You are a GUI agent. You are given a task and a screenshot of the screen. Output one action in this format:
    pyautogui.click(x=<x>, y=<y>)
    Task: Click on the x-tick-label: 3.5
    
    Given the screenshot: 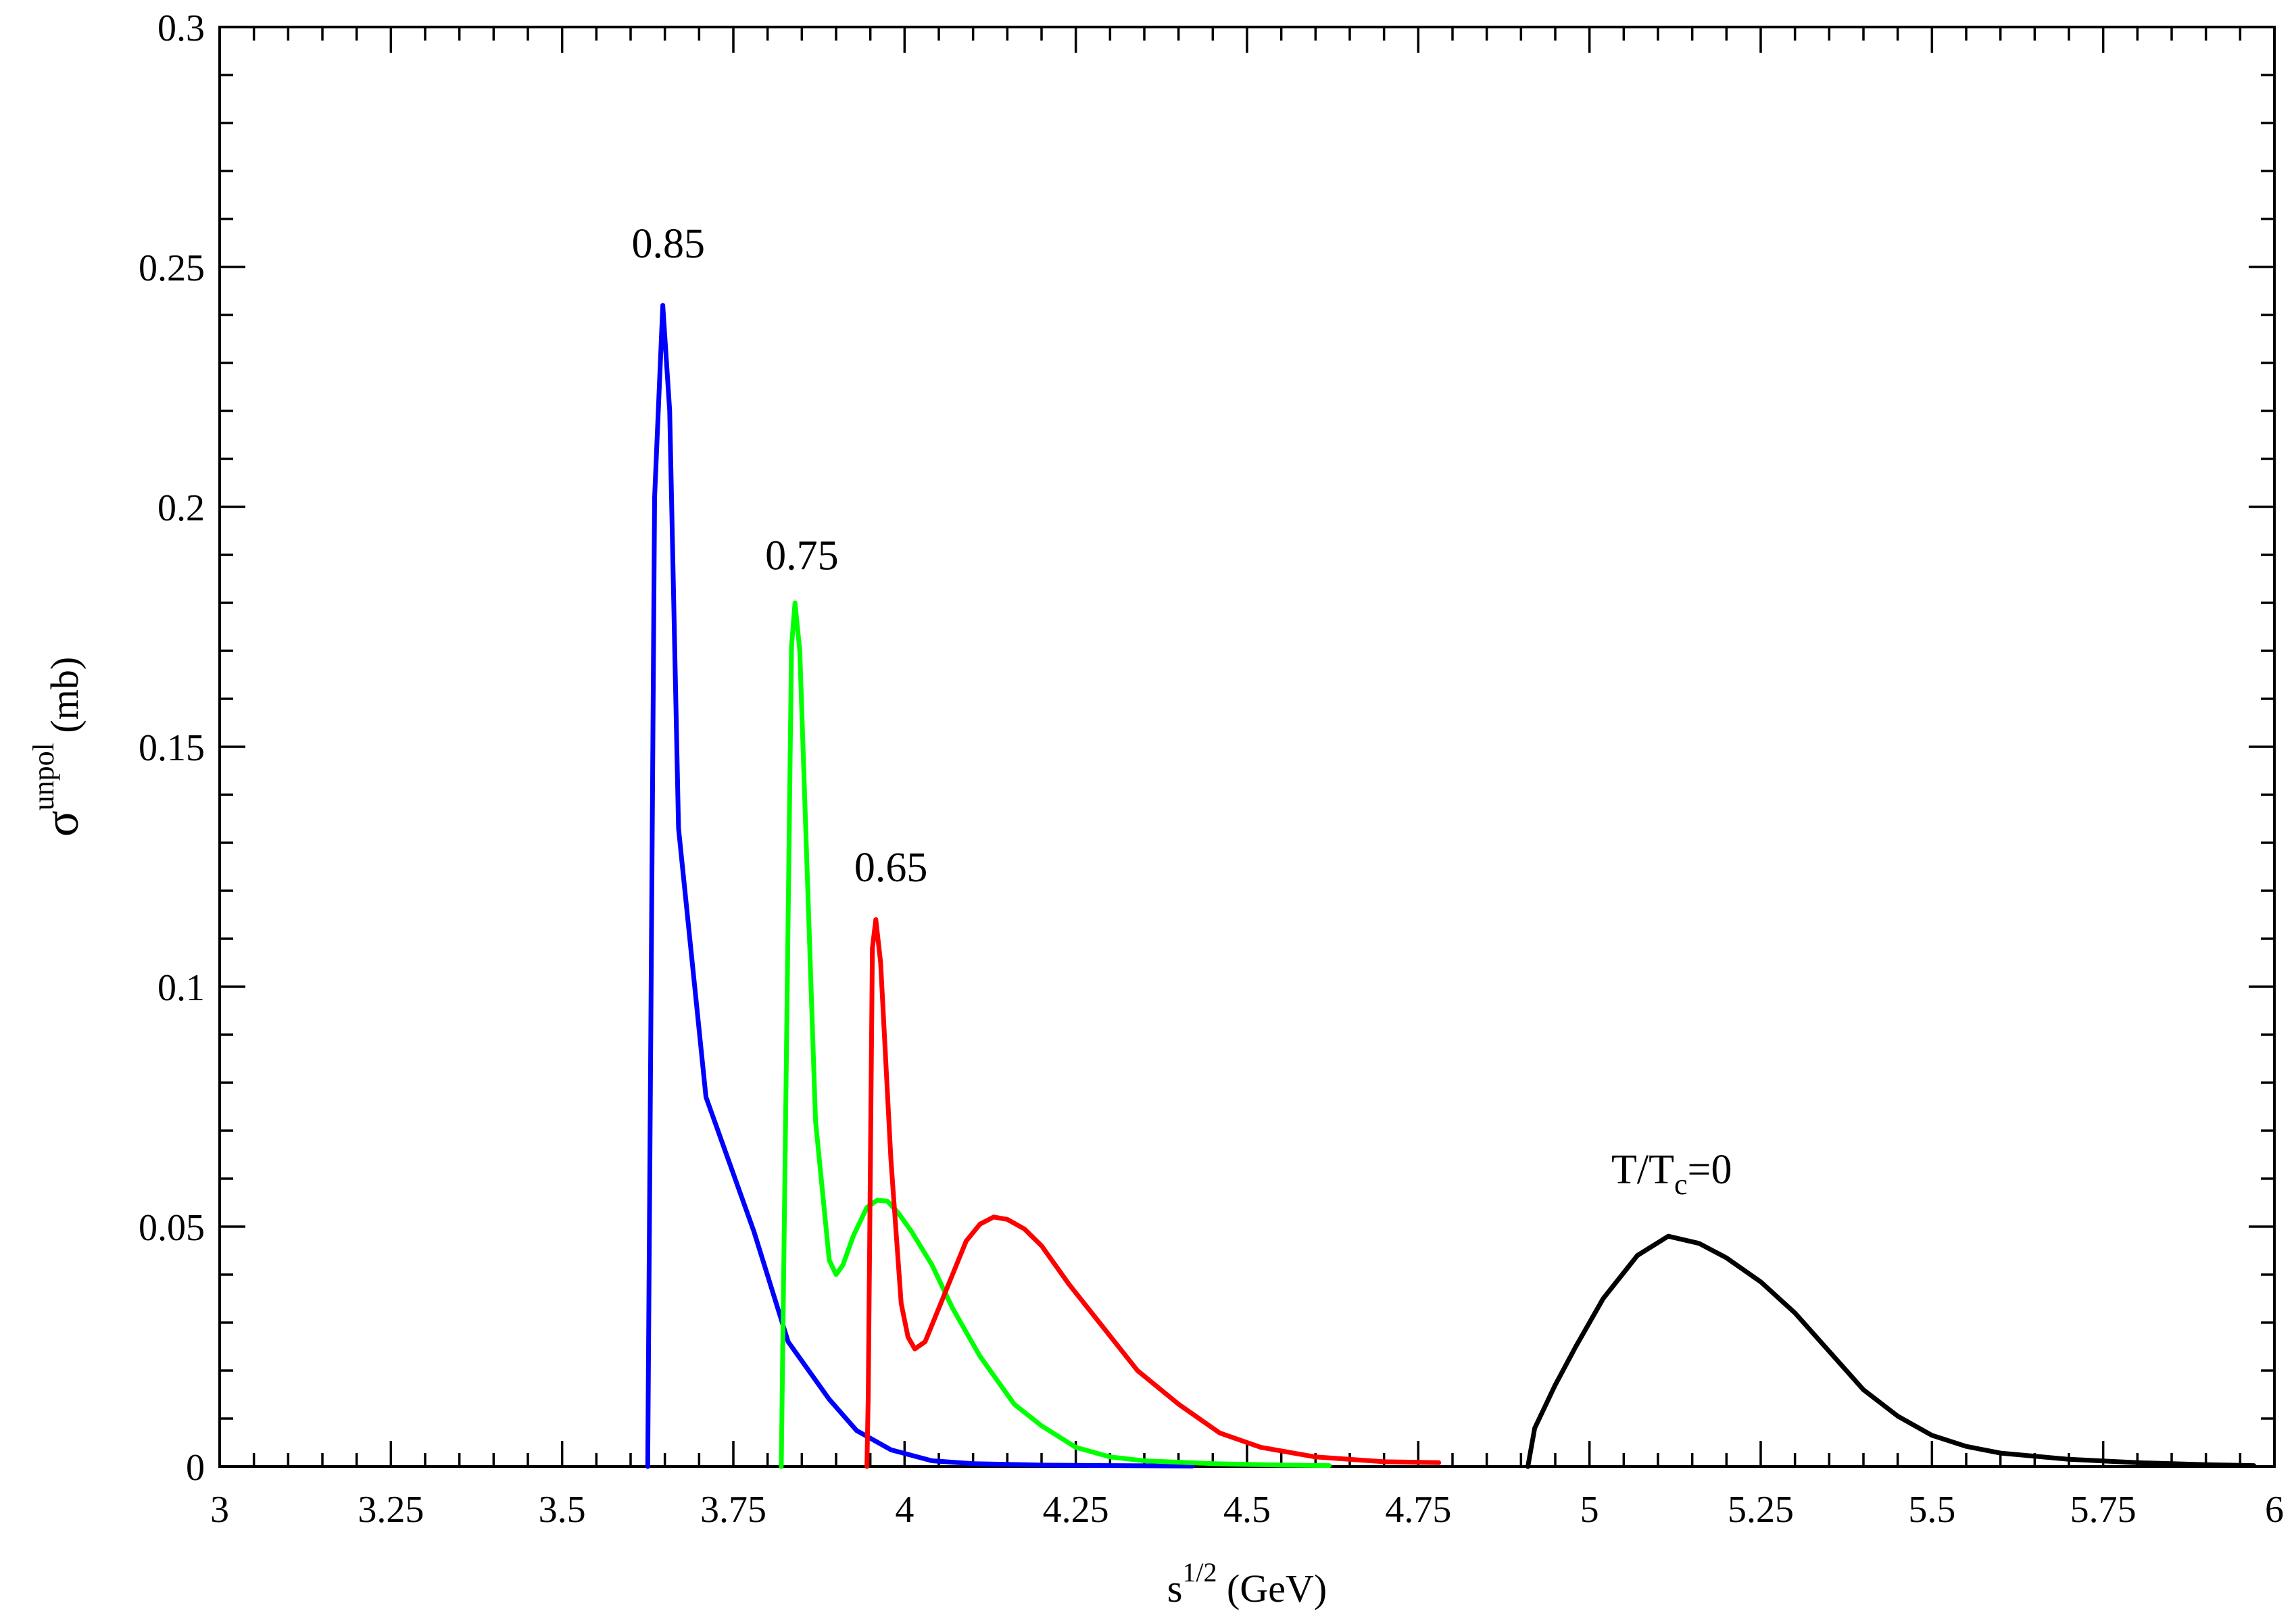 What is the action you would take?
    pyautogui.click(x=562, y=1510)
    